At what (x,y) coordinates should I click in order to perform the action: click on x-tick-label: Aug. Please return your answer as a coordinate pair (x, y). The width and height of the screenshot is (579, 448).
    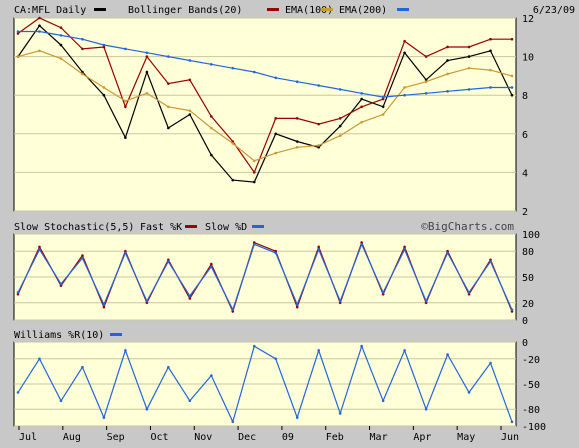
    Looking at the image, I should click on (72, 437).